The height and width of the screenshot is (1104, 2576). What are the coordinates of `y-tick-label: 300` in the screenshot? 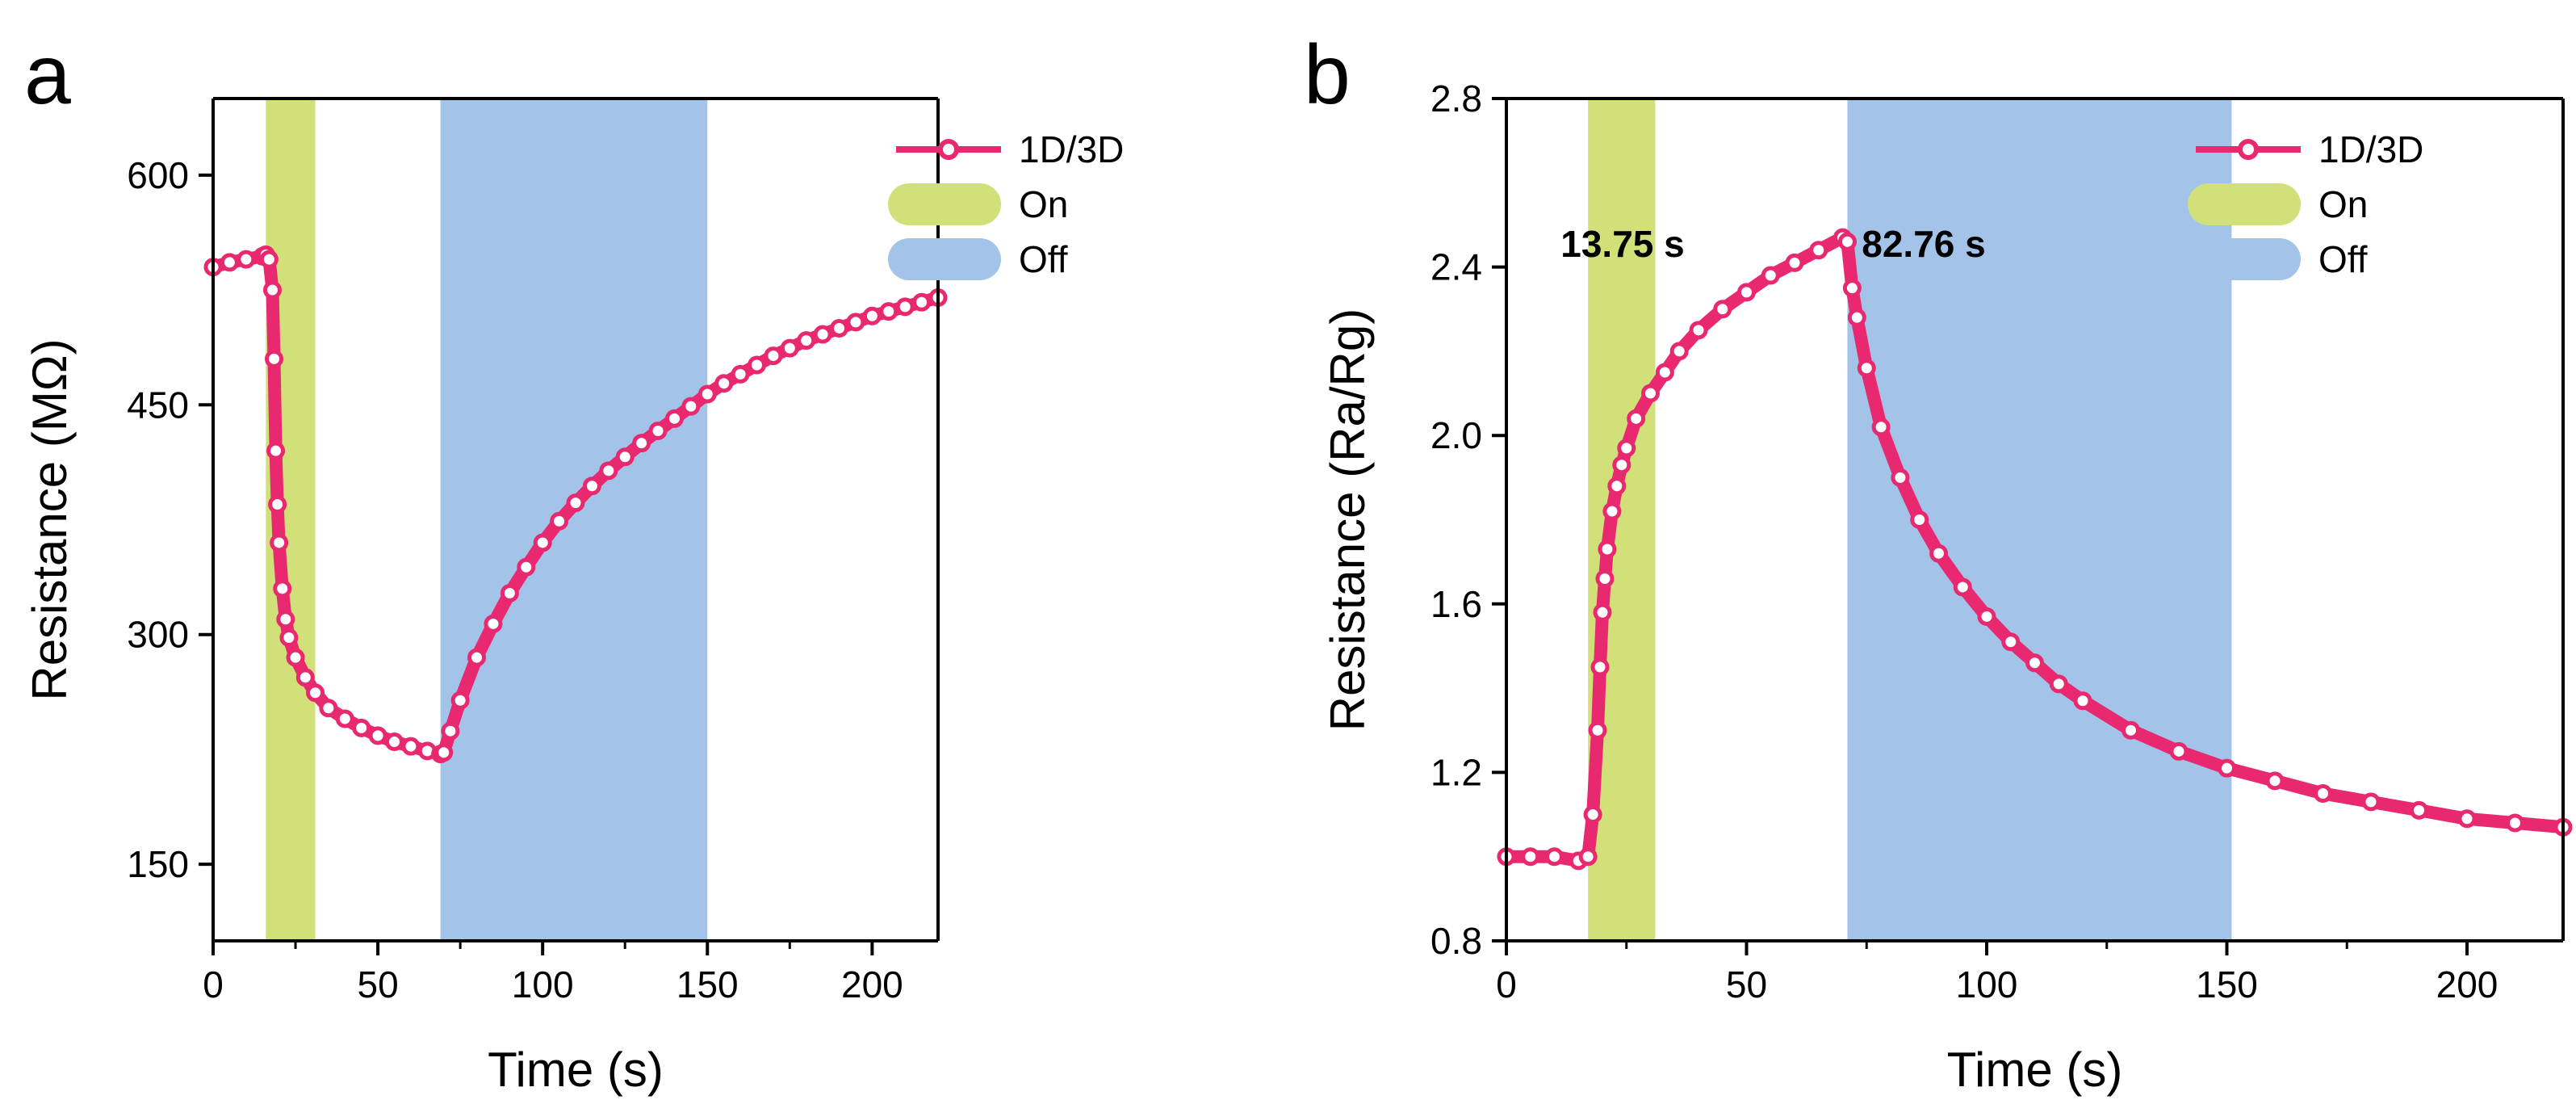 It's located at (158, 635).